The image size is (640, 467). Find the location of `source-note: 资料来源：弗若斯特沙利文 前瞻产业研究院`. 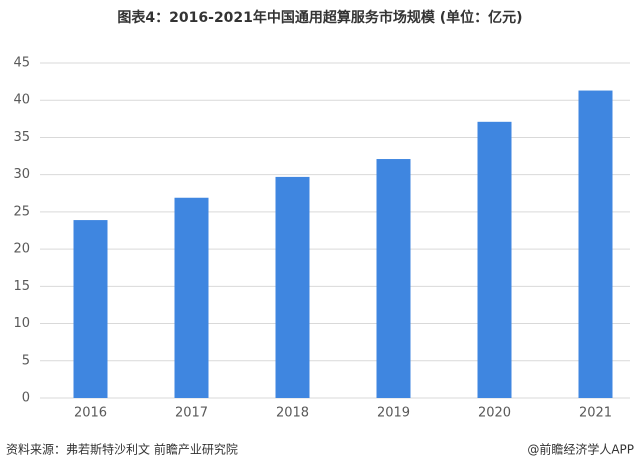

source-note: 资料来源：弗若斯特沙利文 前瞻产业研究院 is located at coordinates (122, 449).